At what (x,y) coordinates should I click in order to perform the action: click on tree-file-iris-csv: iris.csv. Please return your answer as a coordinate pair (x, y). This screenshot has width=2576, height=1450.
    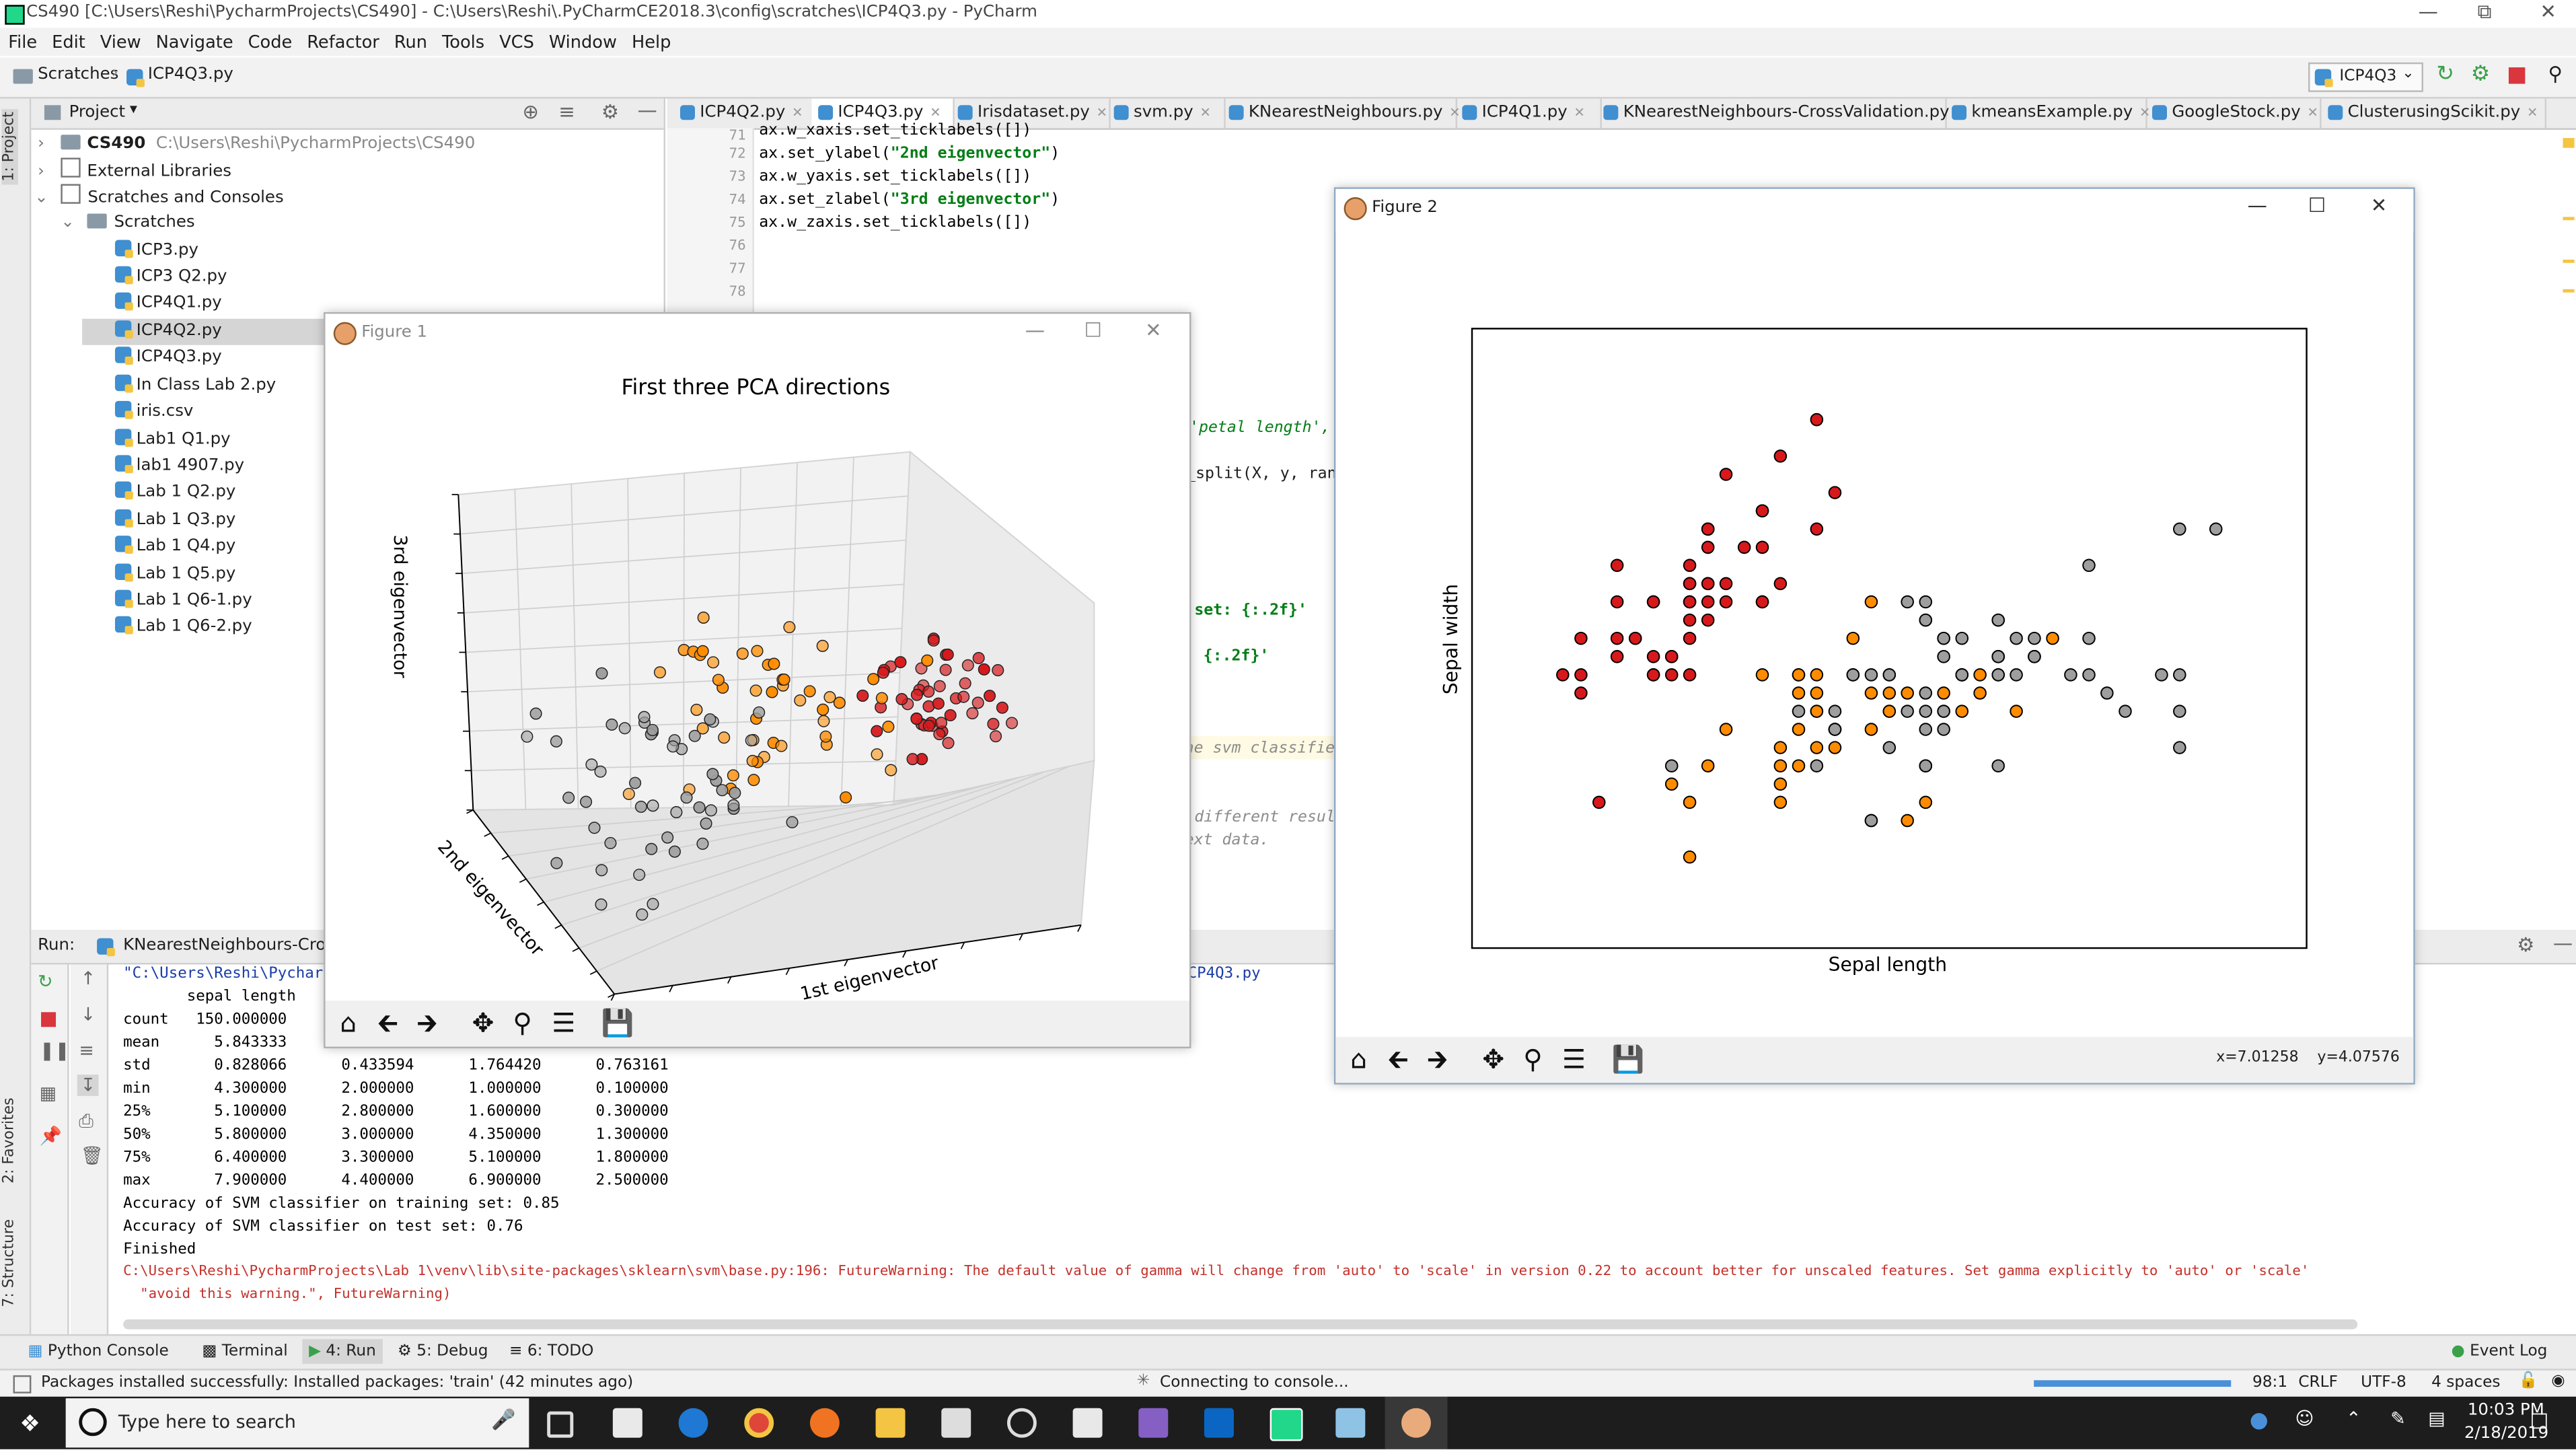
    Looking at the image, I should click on (153, 412).